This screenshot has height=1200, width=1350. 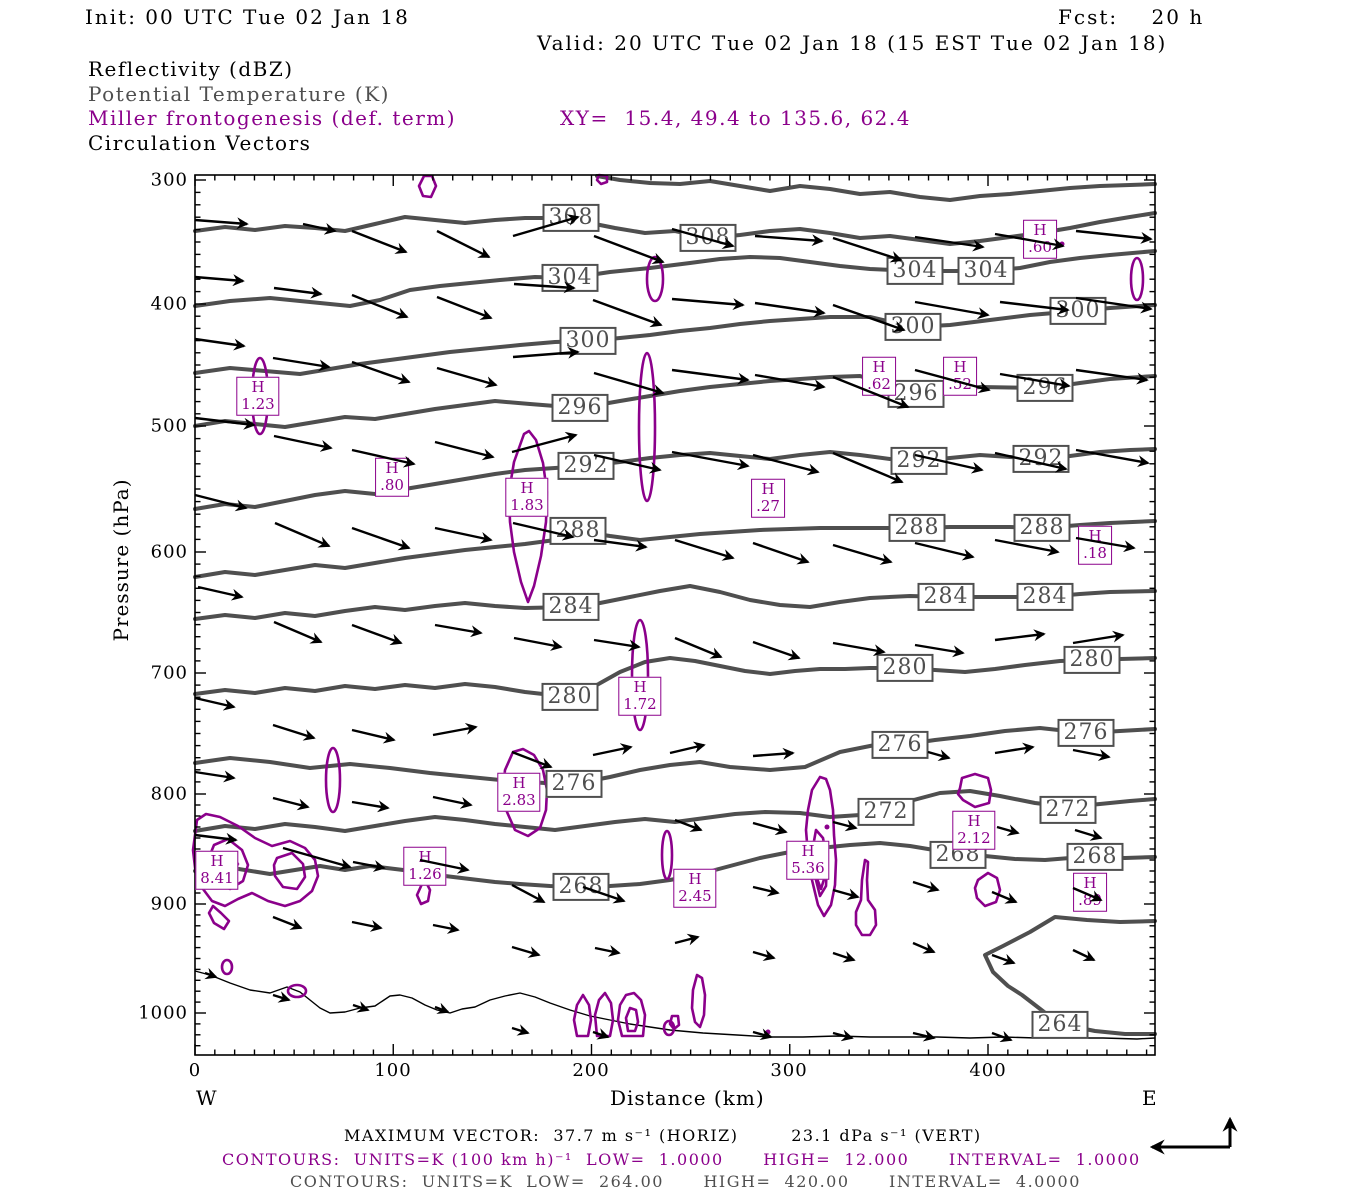 I want to click on fronto-max-value: 1.83, so click(x=527, y=505).